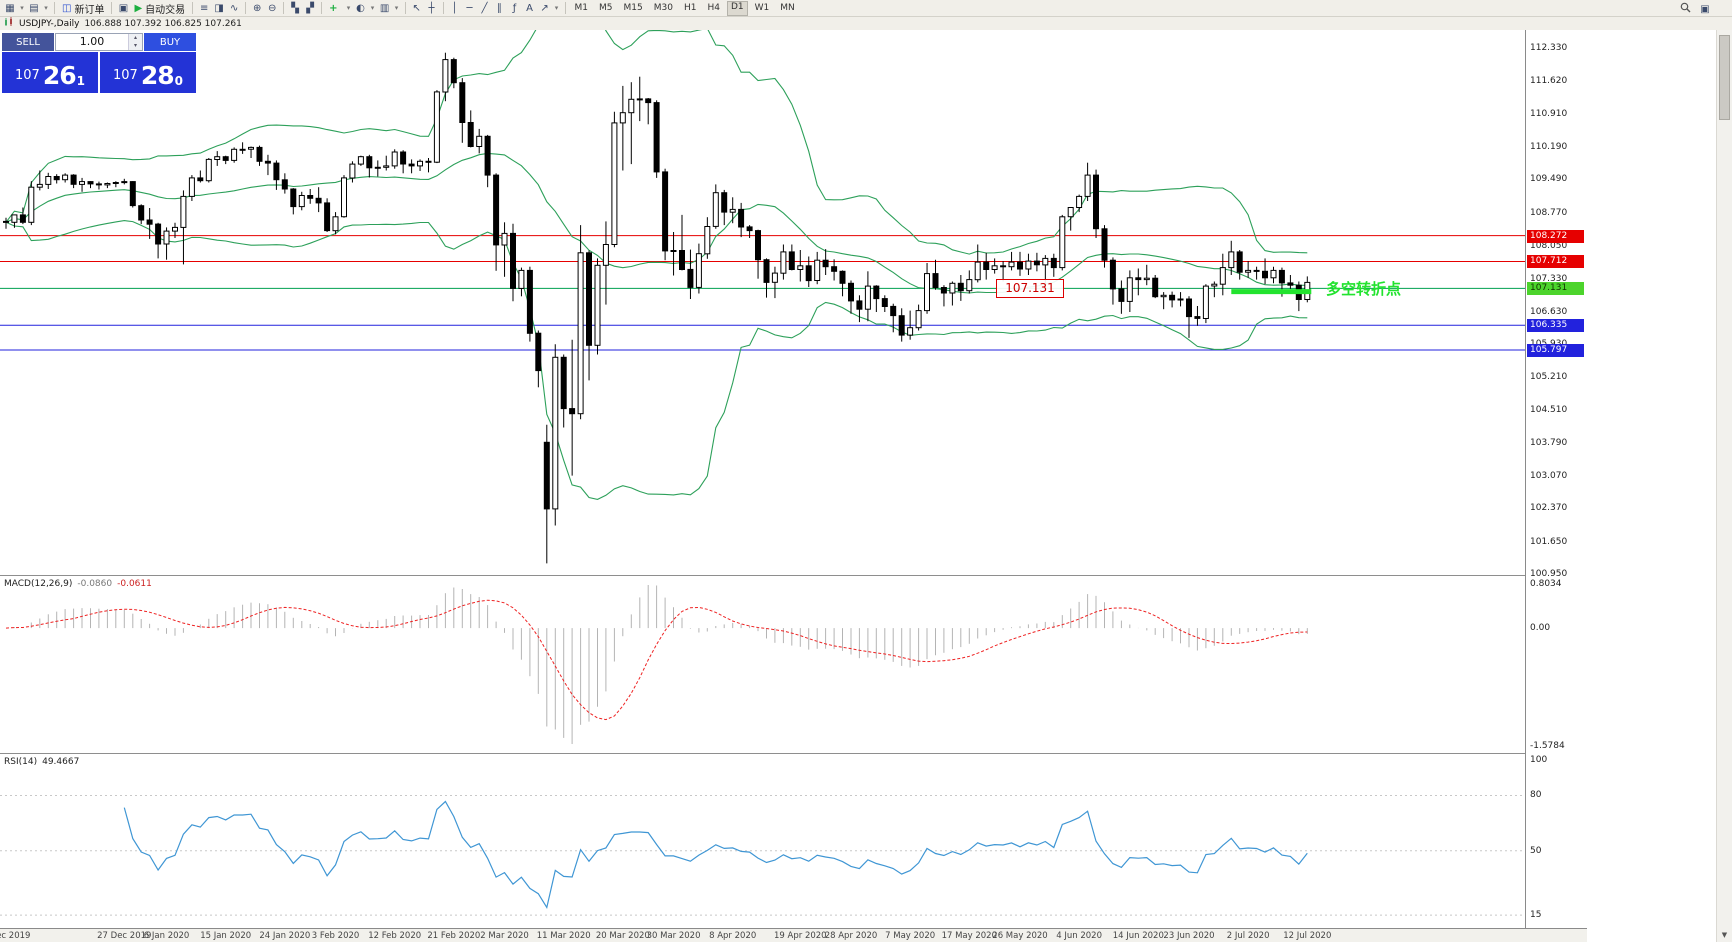 Image resolution: width=1732 pixels, height=942 pixels. I want to click on text-tool-icon: A, so click(529, 8).